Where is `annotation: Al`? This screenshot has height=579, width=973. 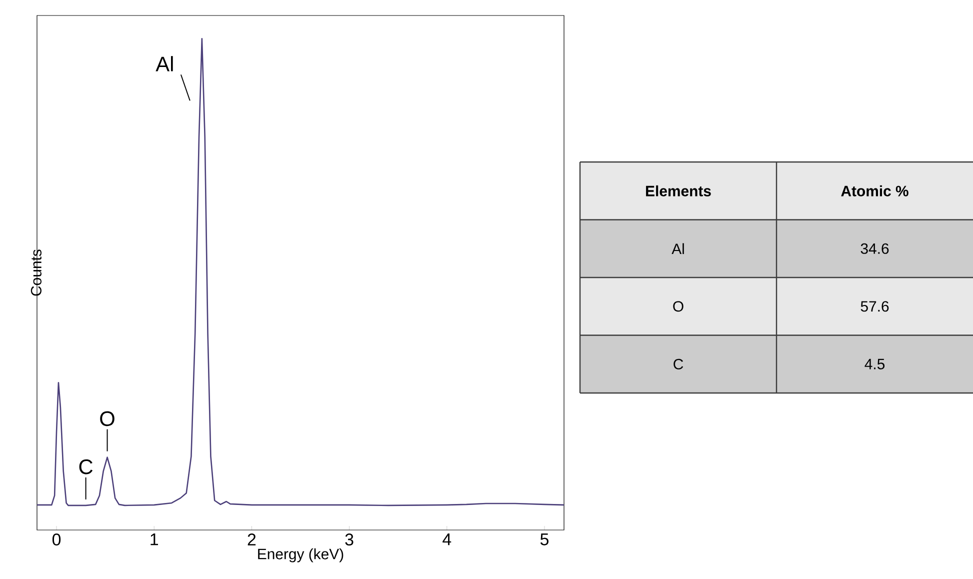 annotation: Al is located at coordinates (164, 64).